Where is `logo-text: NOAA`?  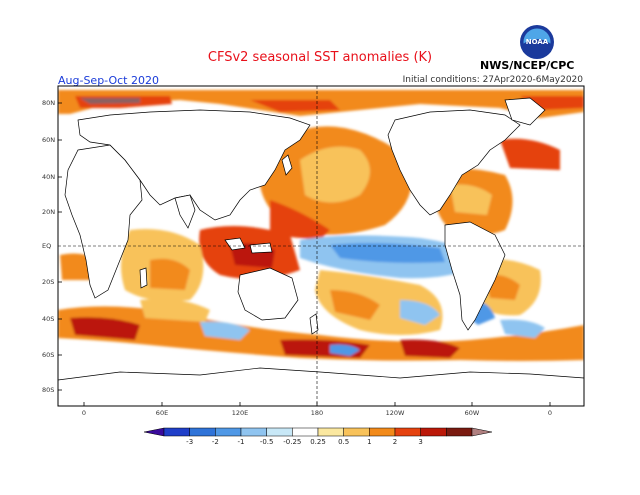 logo-text: NOAA is located at coordinates (537, 42).